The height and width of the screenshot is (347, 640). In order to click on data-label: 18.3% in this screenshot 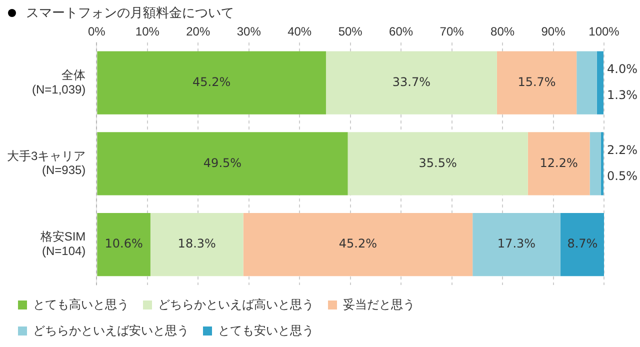, I will do `click(197, 243)`.